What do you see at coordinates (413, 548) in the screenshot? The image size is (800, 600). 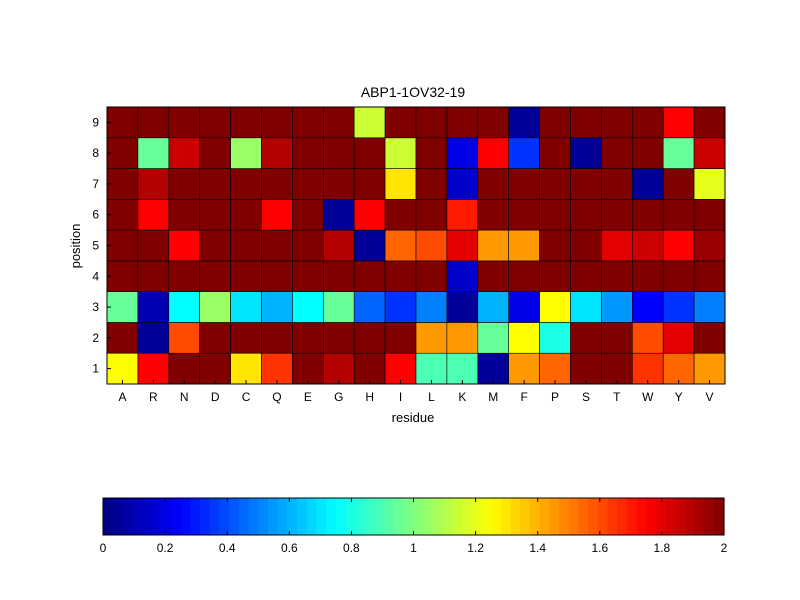 I see `colorbar-tick-label: 1` at bounding box center [413, 548].